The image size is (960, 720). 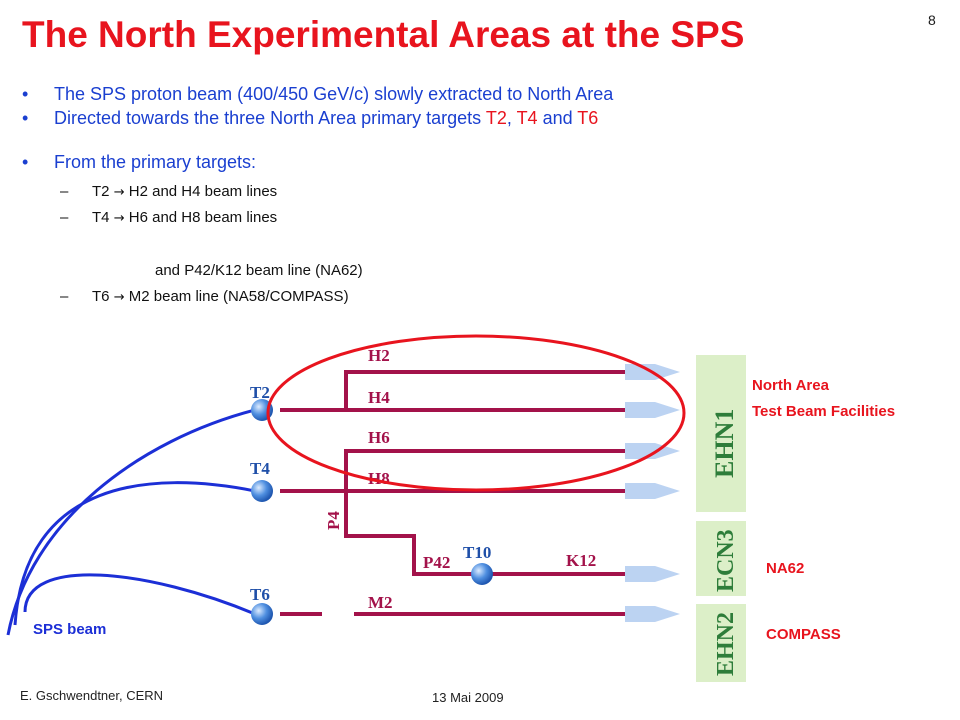 I want to click on beamline-h6, so click(x=484, y=470).